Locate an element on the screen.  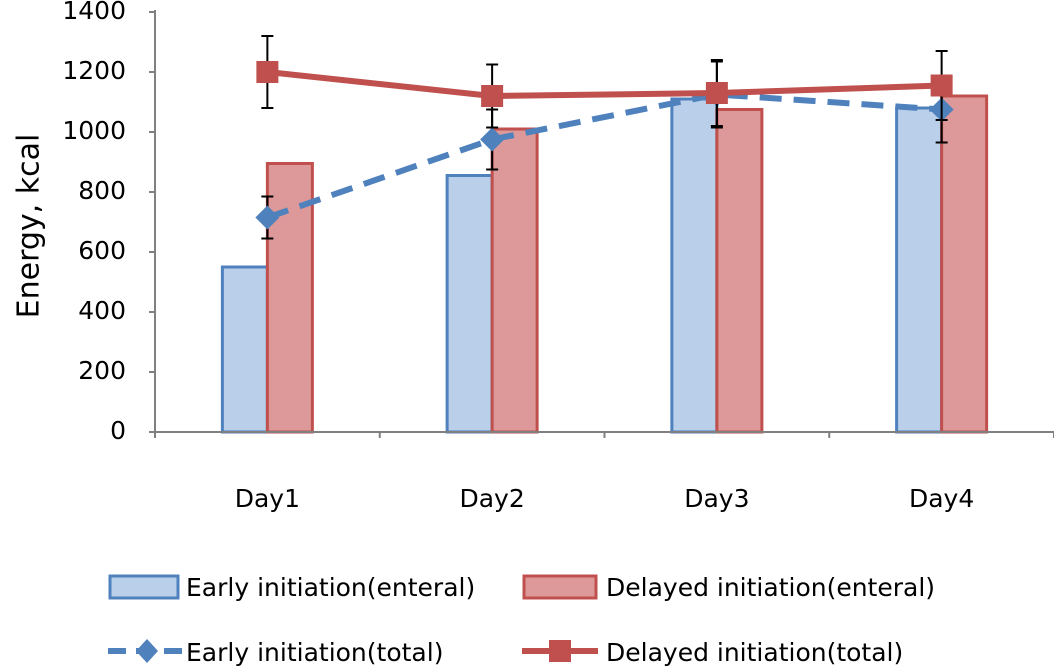
x-tick-label-day3: Day3 is located at coordinates (716, 498).